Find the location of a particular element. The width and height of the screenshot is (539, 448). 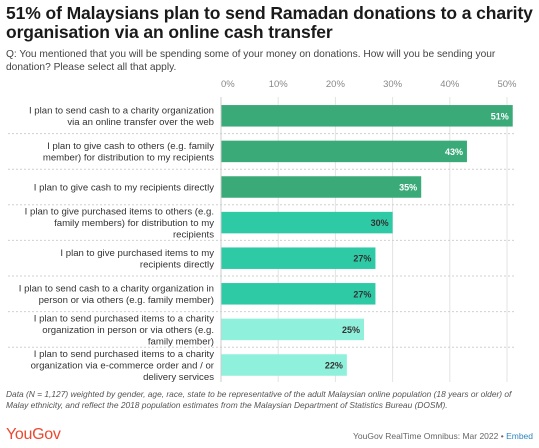

x-tick-label: 20% is located at coordinates (336, 84).